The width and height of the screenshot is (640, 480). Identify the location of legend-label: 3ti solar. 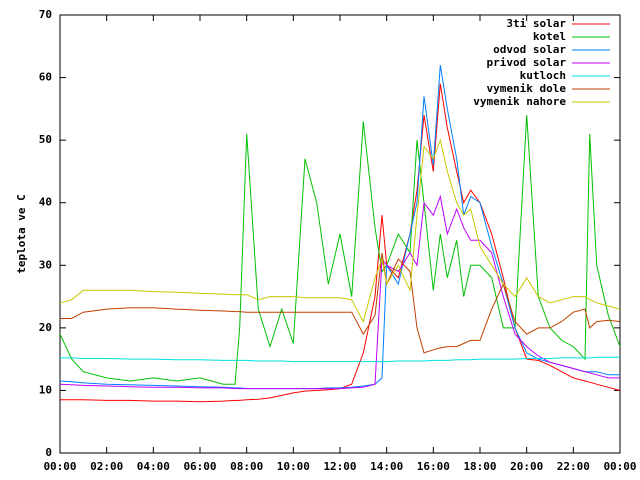
(536, 23).